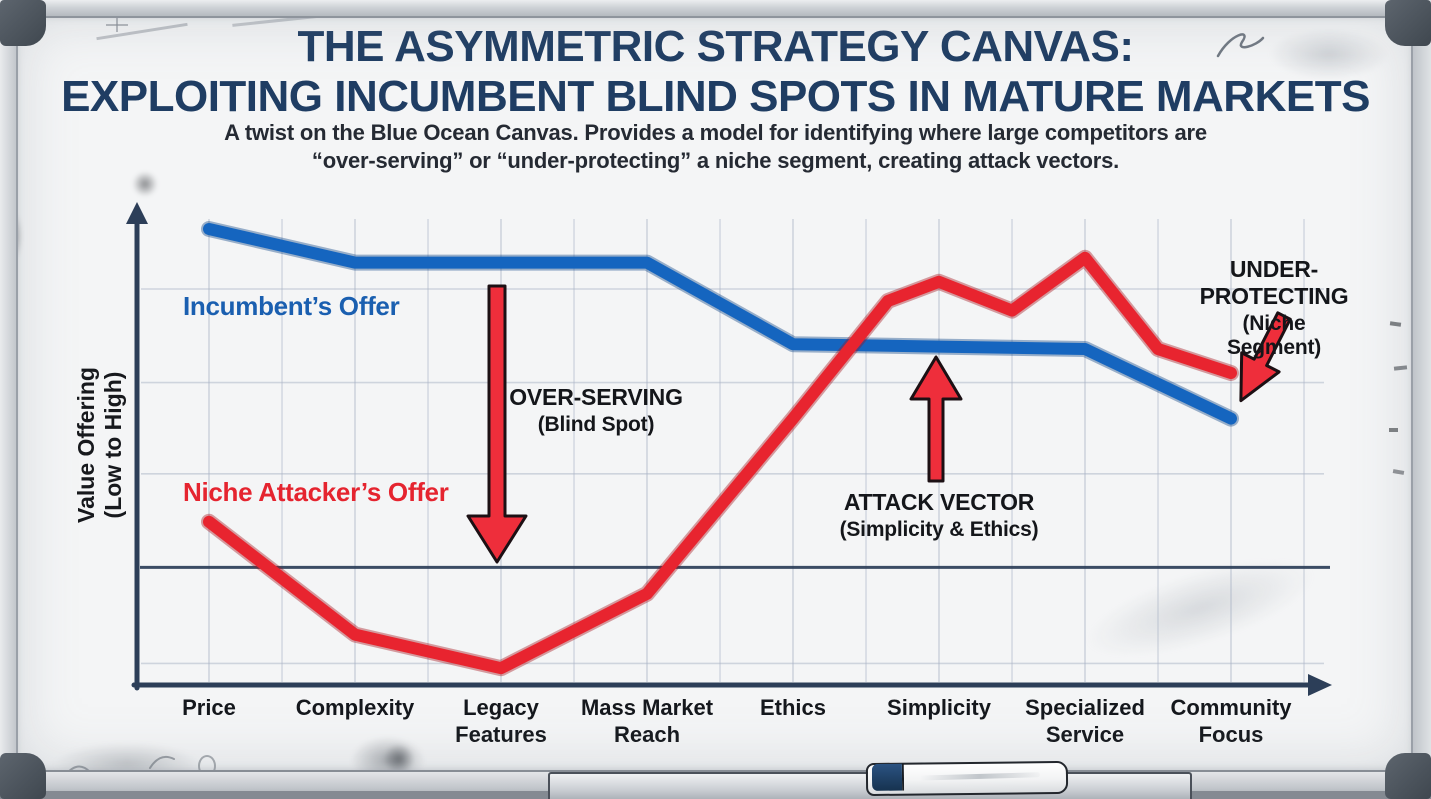  Describe the element at coordinates (86, 445) in the screenshot. I see `y-axis-label-line1: Value Offering` at that location.